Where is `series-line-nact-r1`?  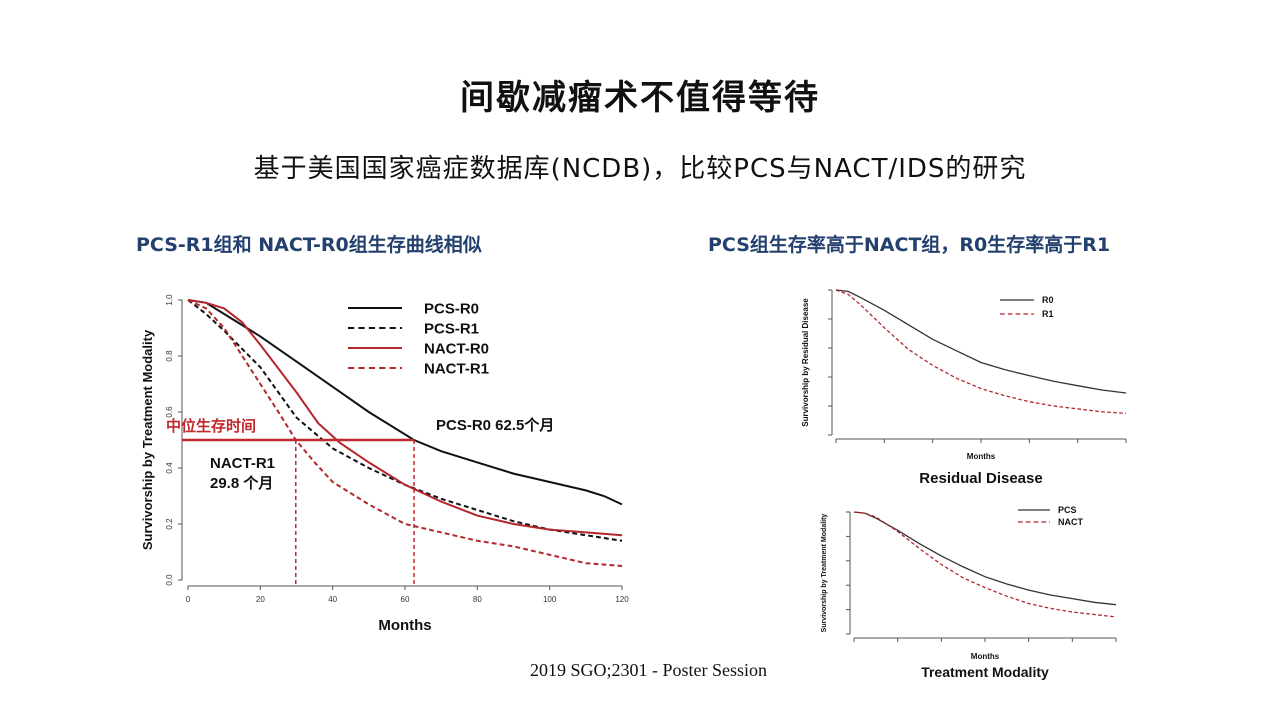 series-line-nact-r1 is located at coordinates (405, 433).